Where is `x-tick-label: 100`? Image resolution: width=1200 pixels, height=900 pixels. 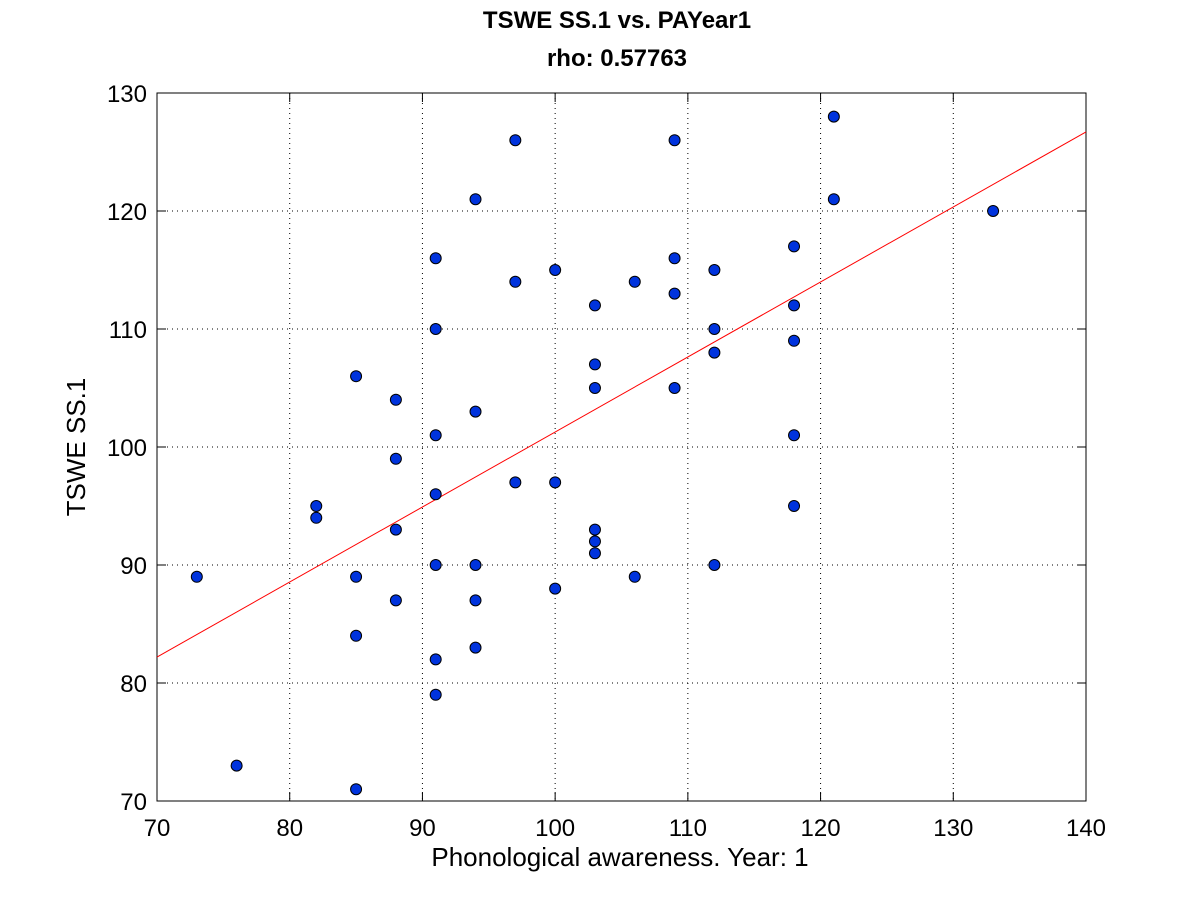 x-tick-label: 100 is located at coordinates (555, 828).